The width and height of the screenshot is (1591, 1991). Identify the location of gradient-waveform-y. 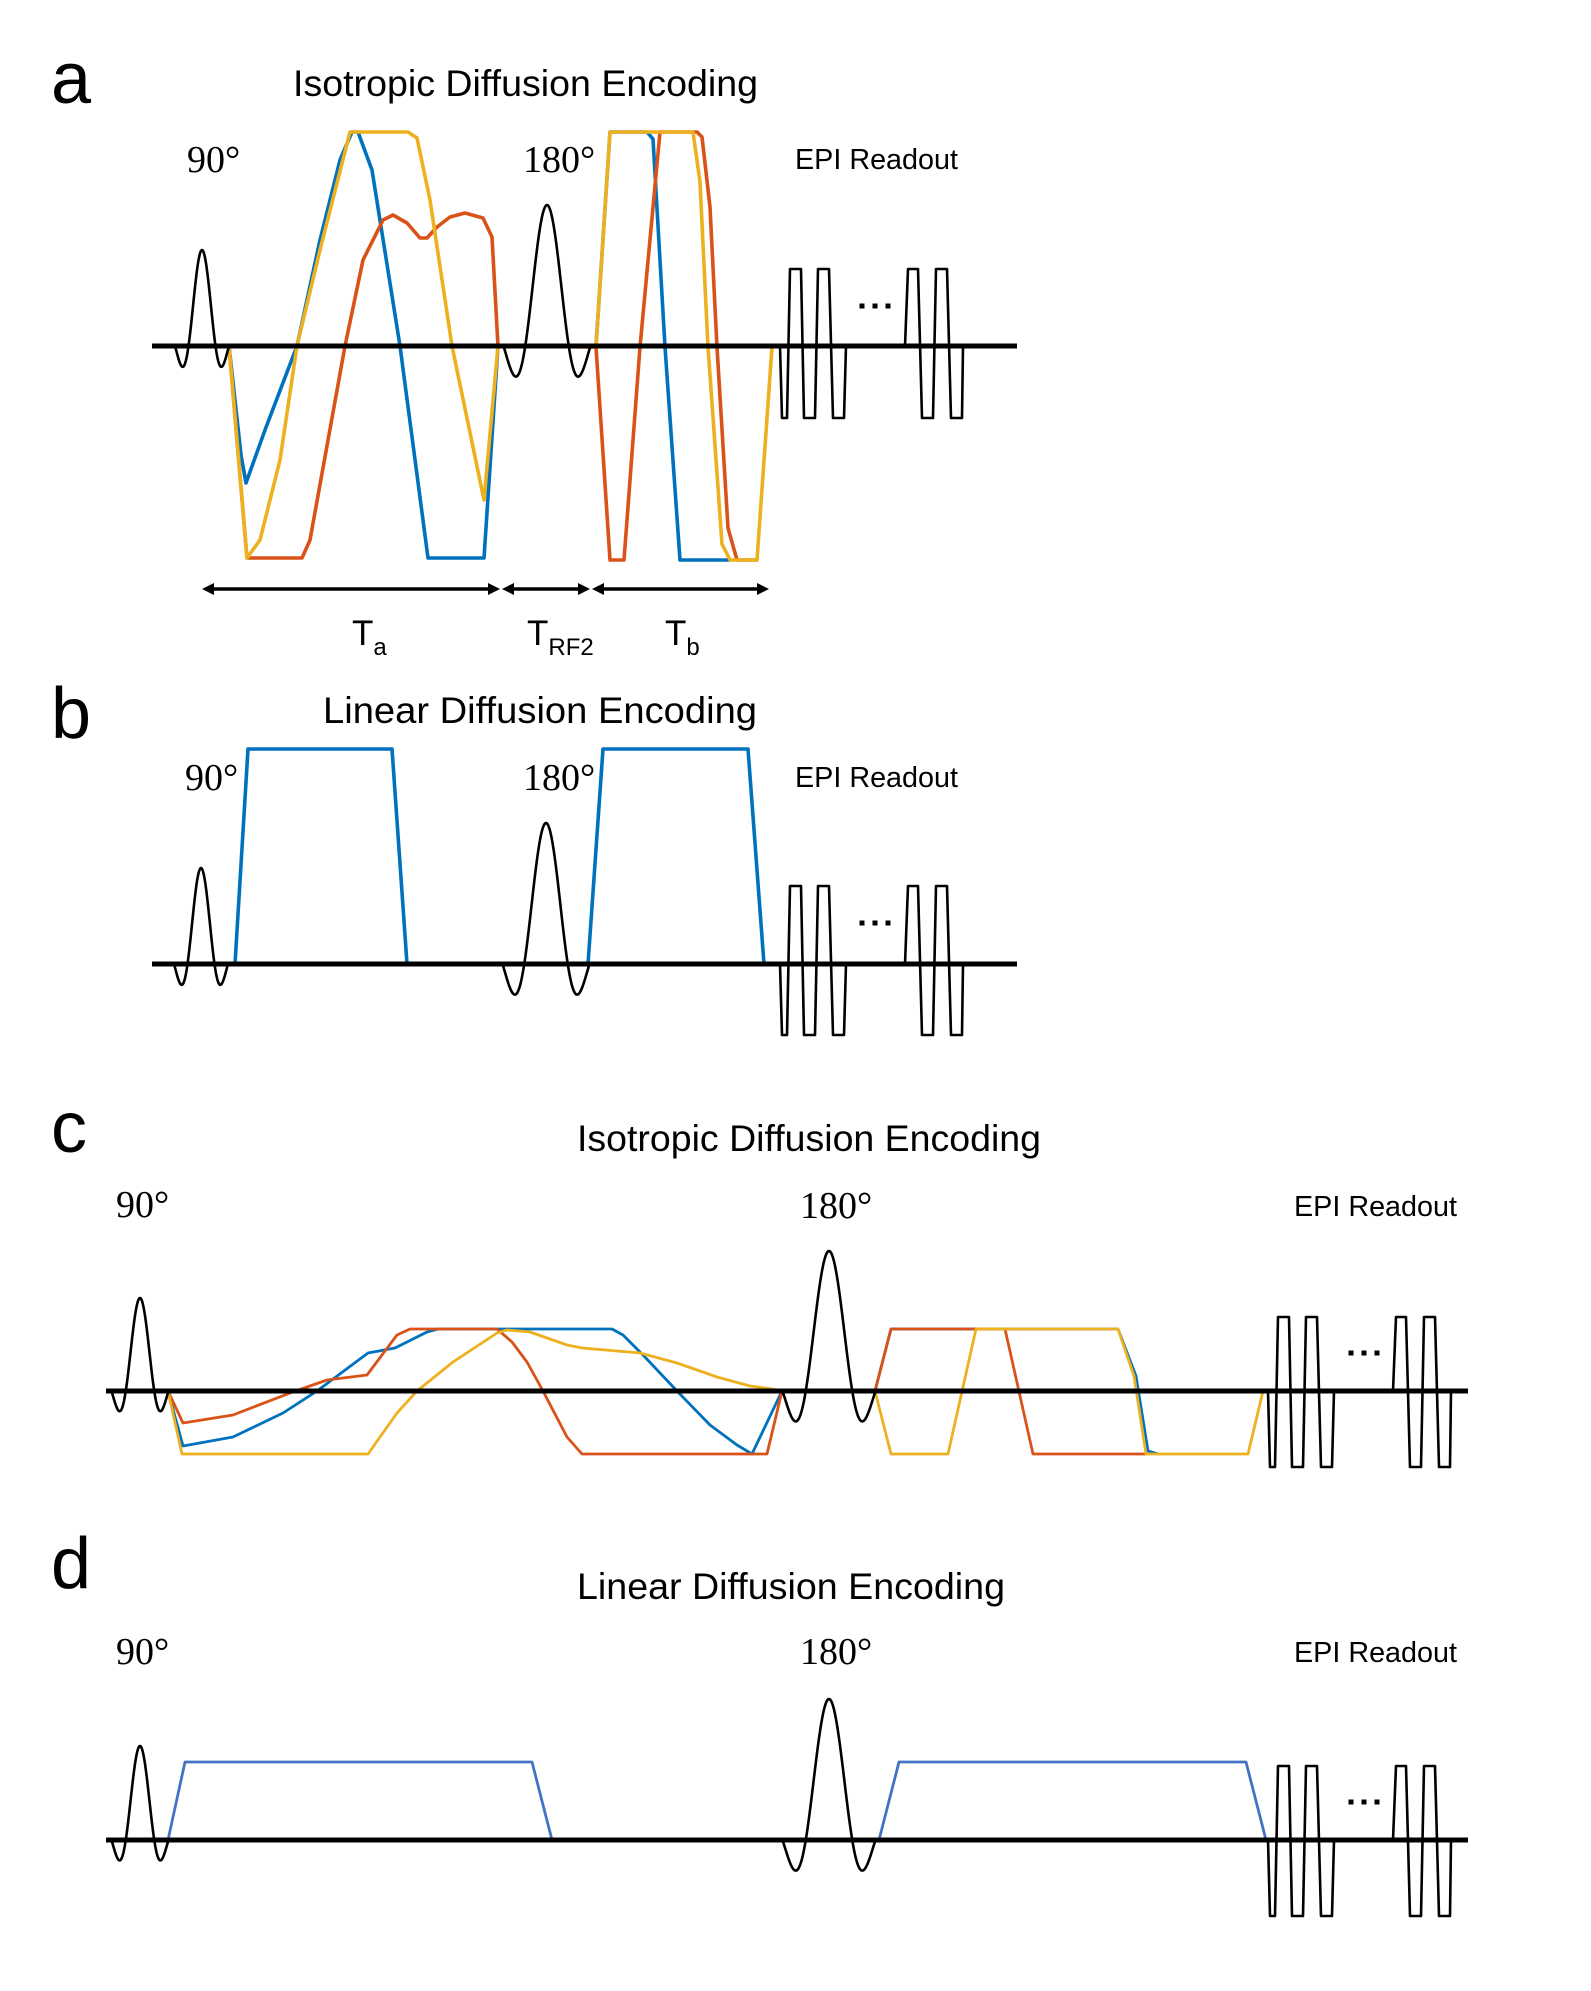
(493, 346).